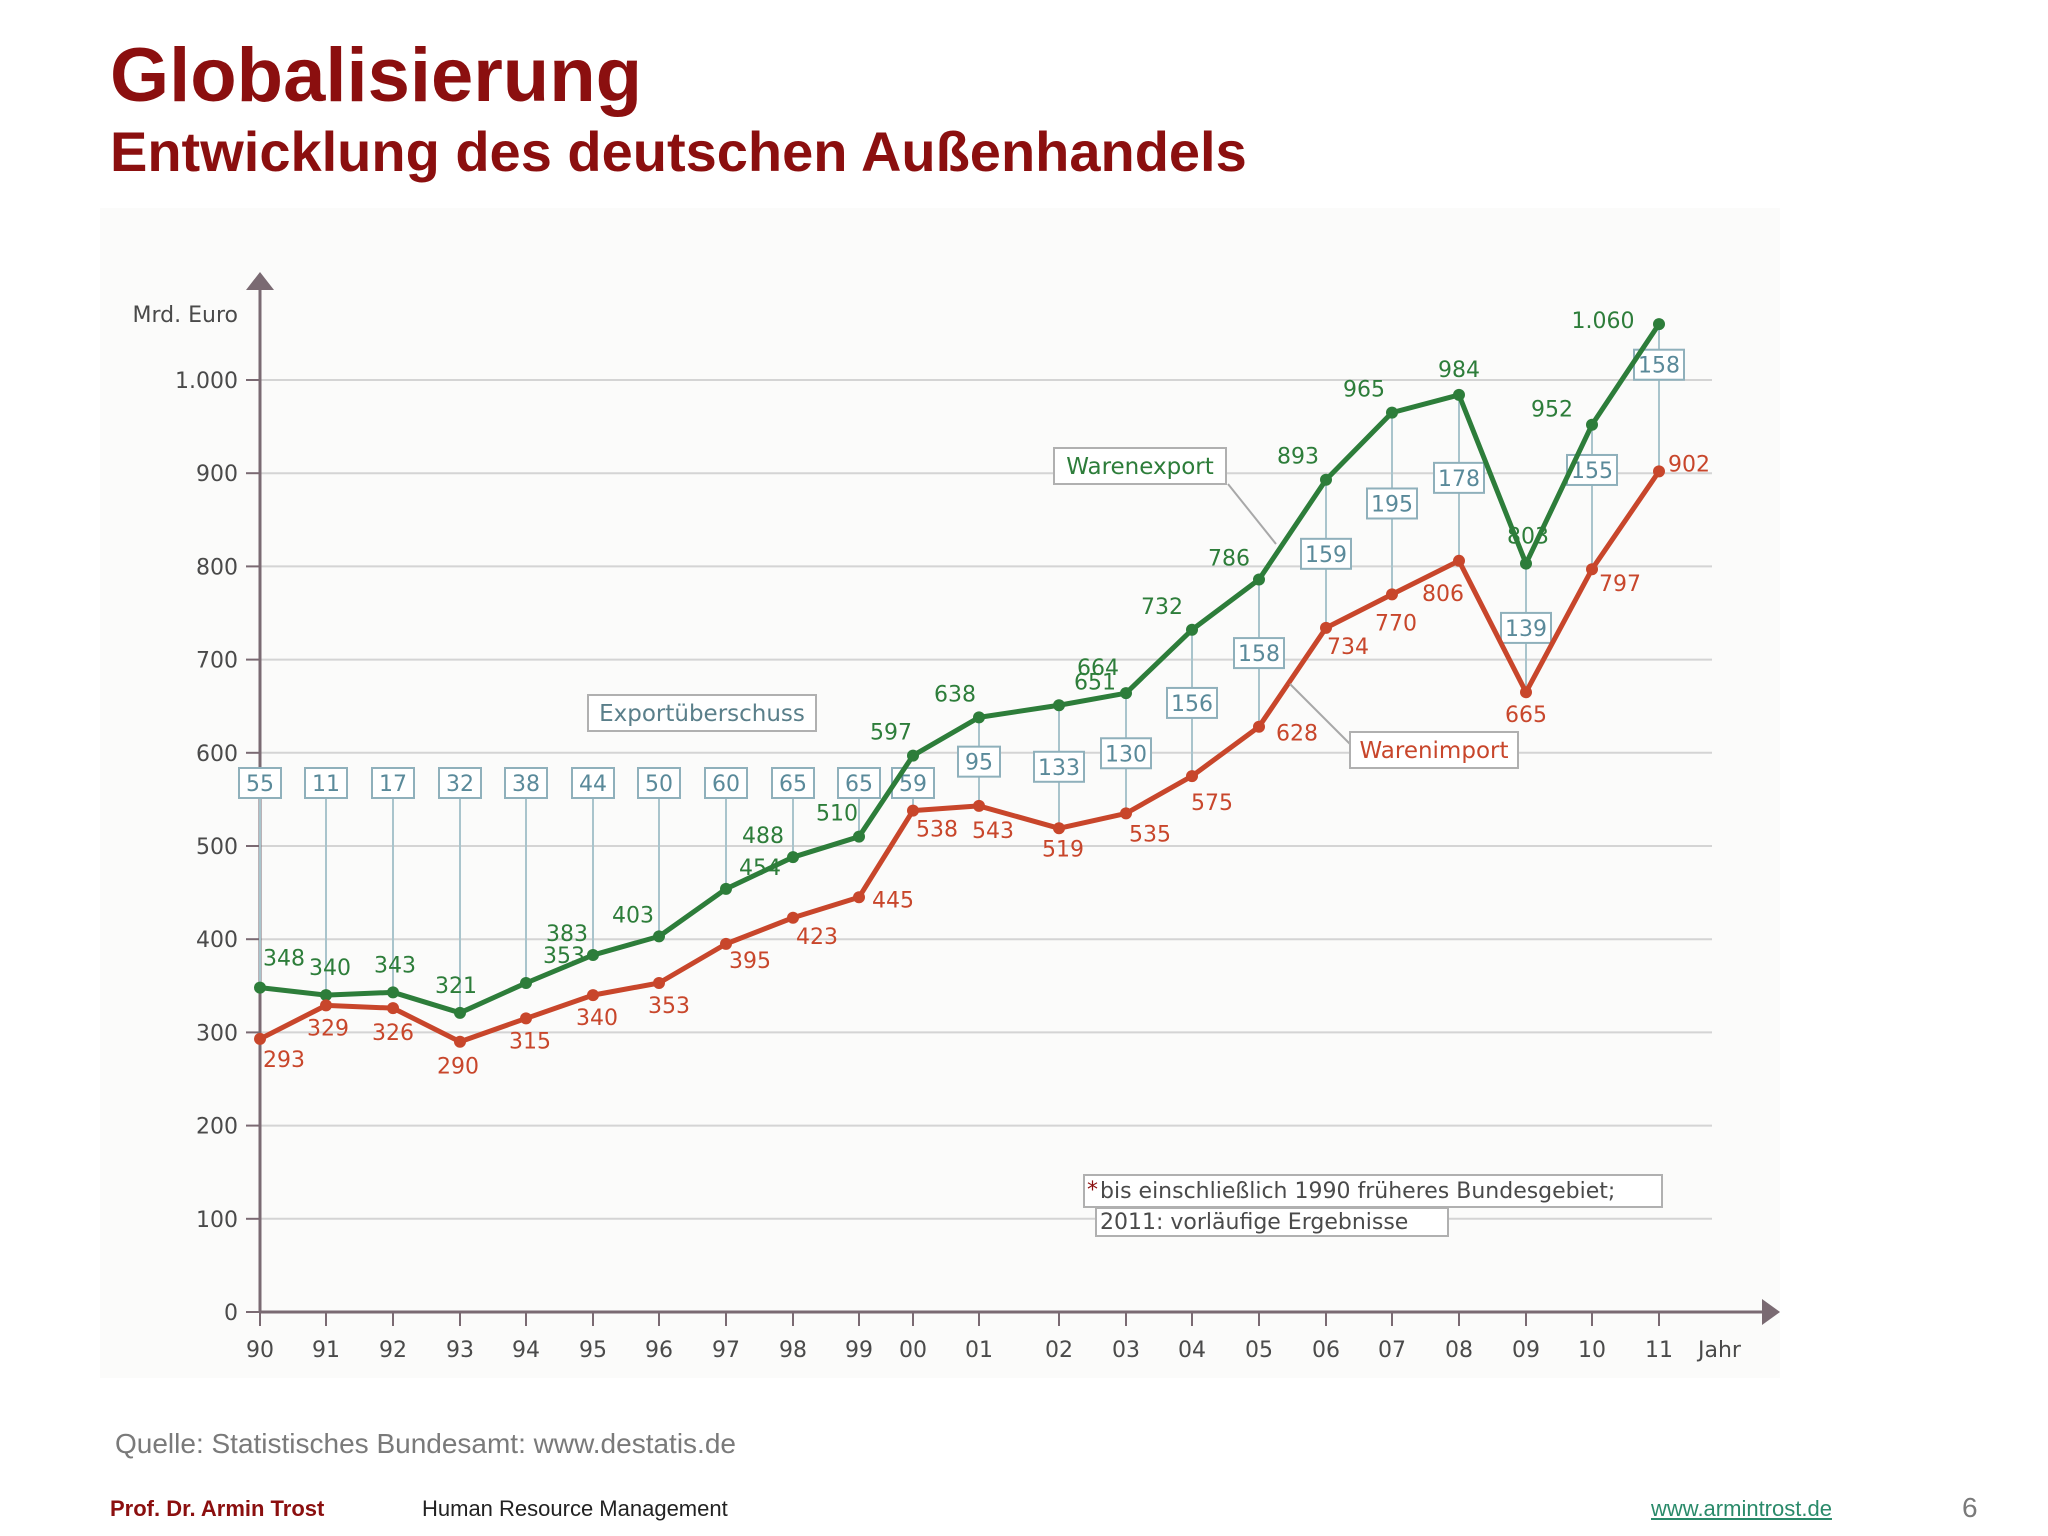 The height and width of the screenshot is (1536, 2048). I want to click on export-value-label: 803, so click(1528, 537).